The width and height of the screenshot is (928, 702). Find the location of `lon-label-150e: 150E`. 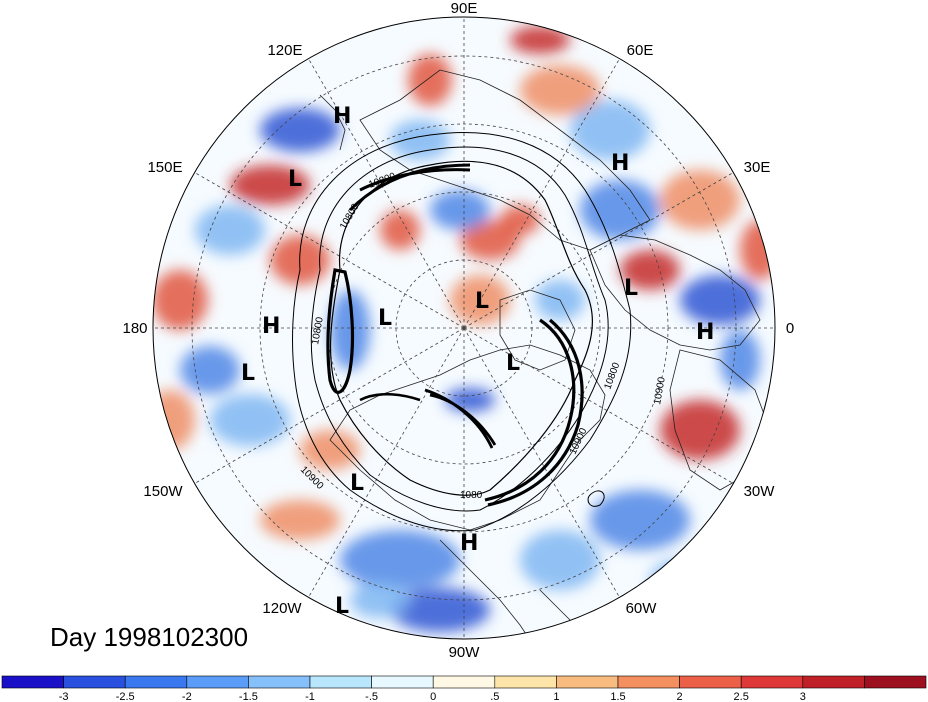

lon-label-150e: 150E is located at coordinates (164, 167).